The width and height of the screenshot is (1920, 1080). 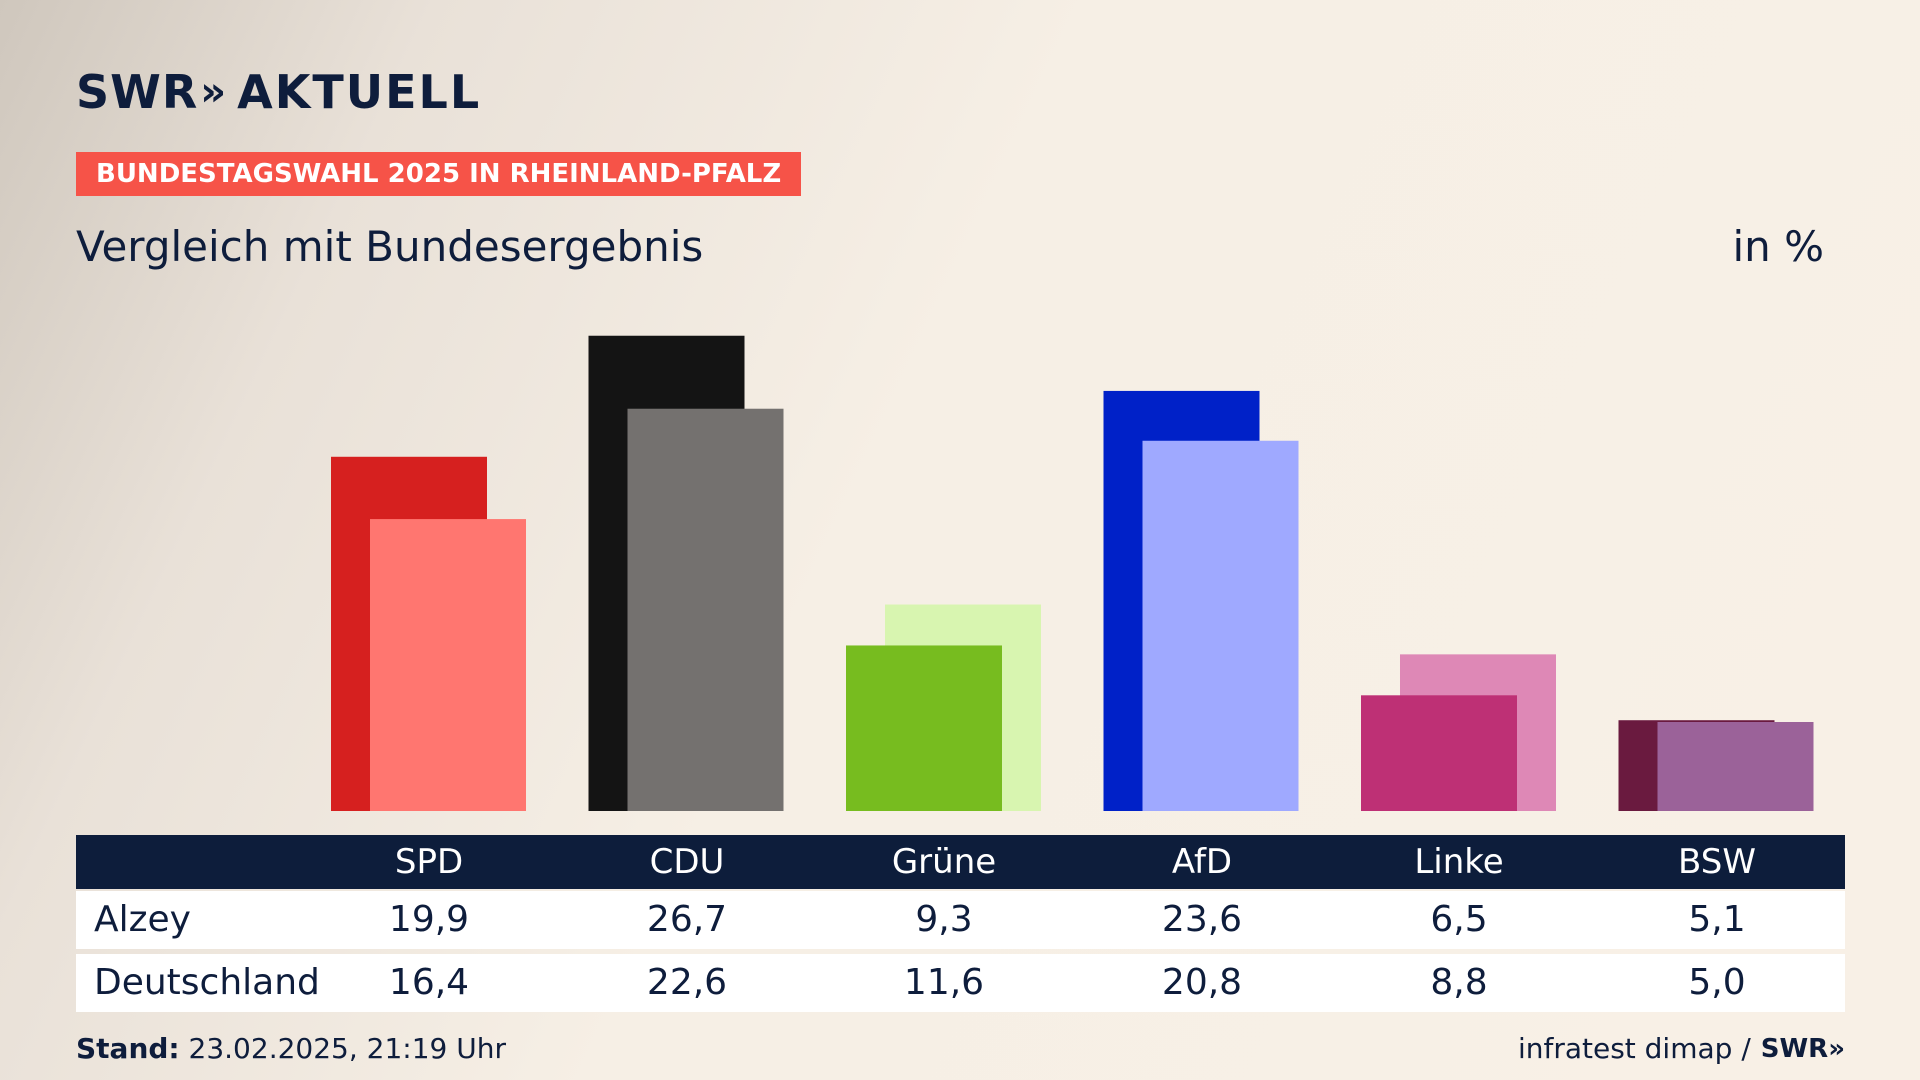 I want to click on logo-chevron-icon: », so click(x=214, y=92).